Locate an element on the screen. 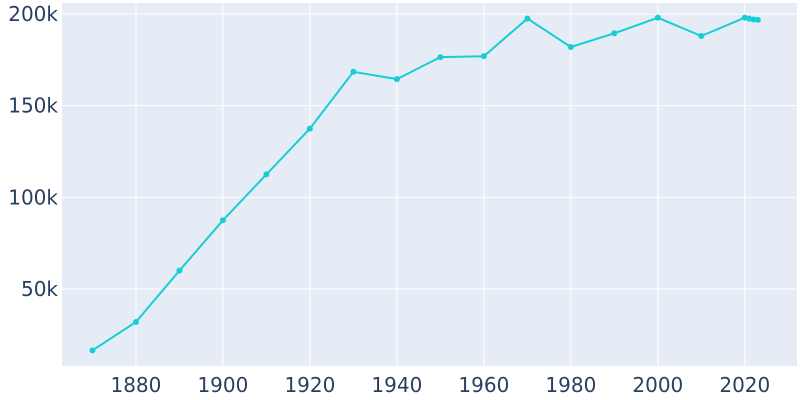 This screenshot has height=400, width=800. x-tick-label: 1940 is located at coordinates (396, 385).